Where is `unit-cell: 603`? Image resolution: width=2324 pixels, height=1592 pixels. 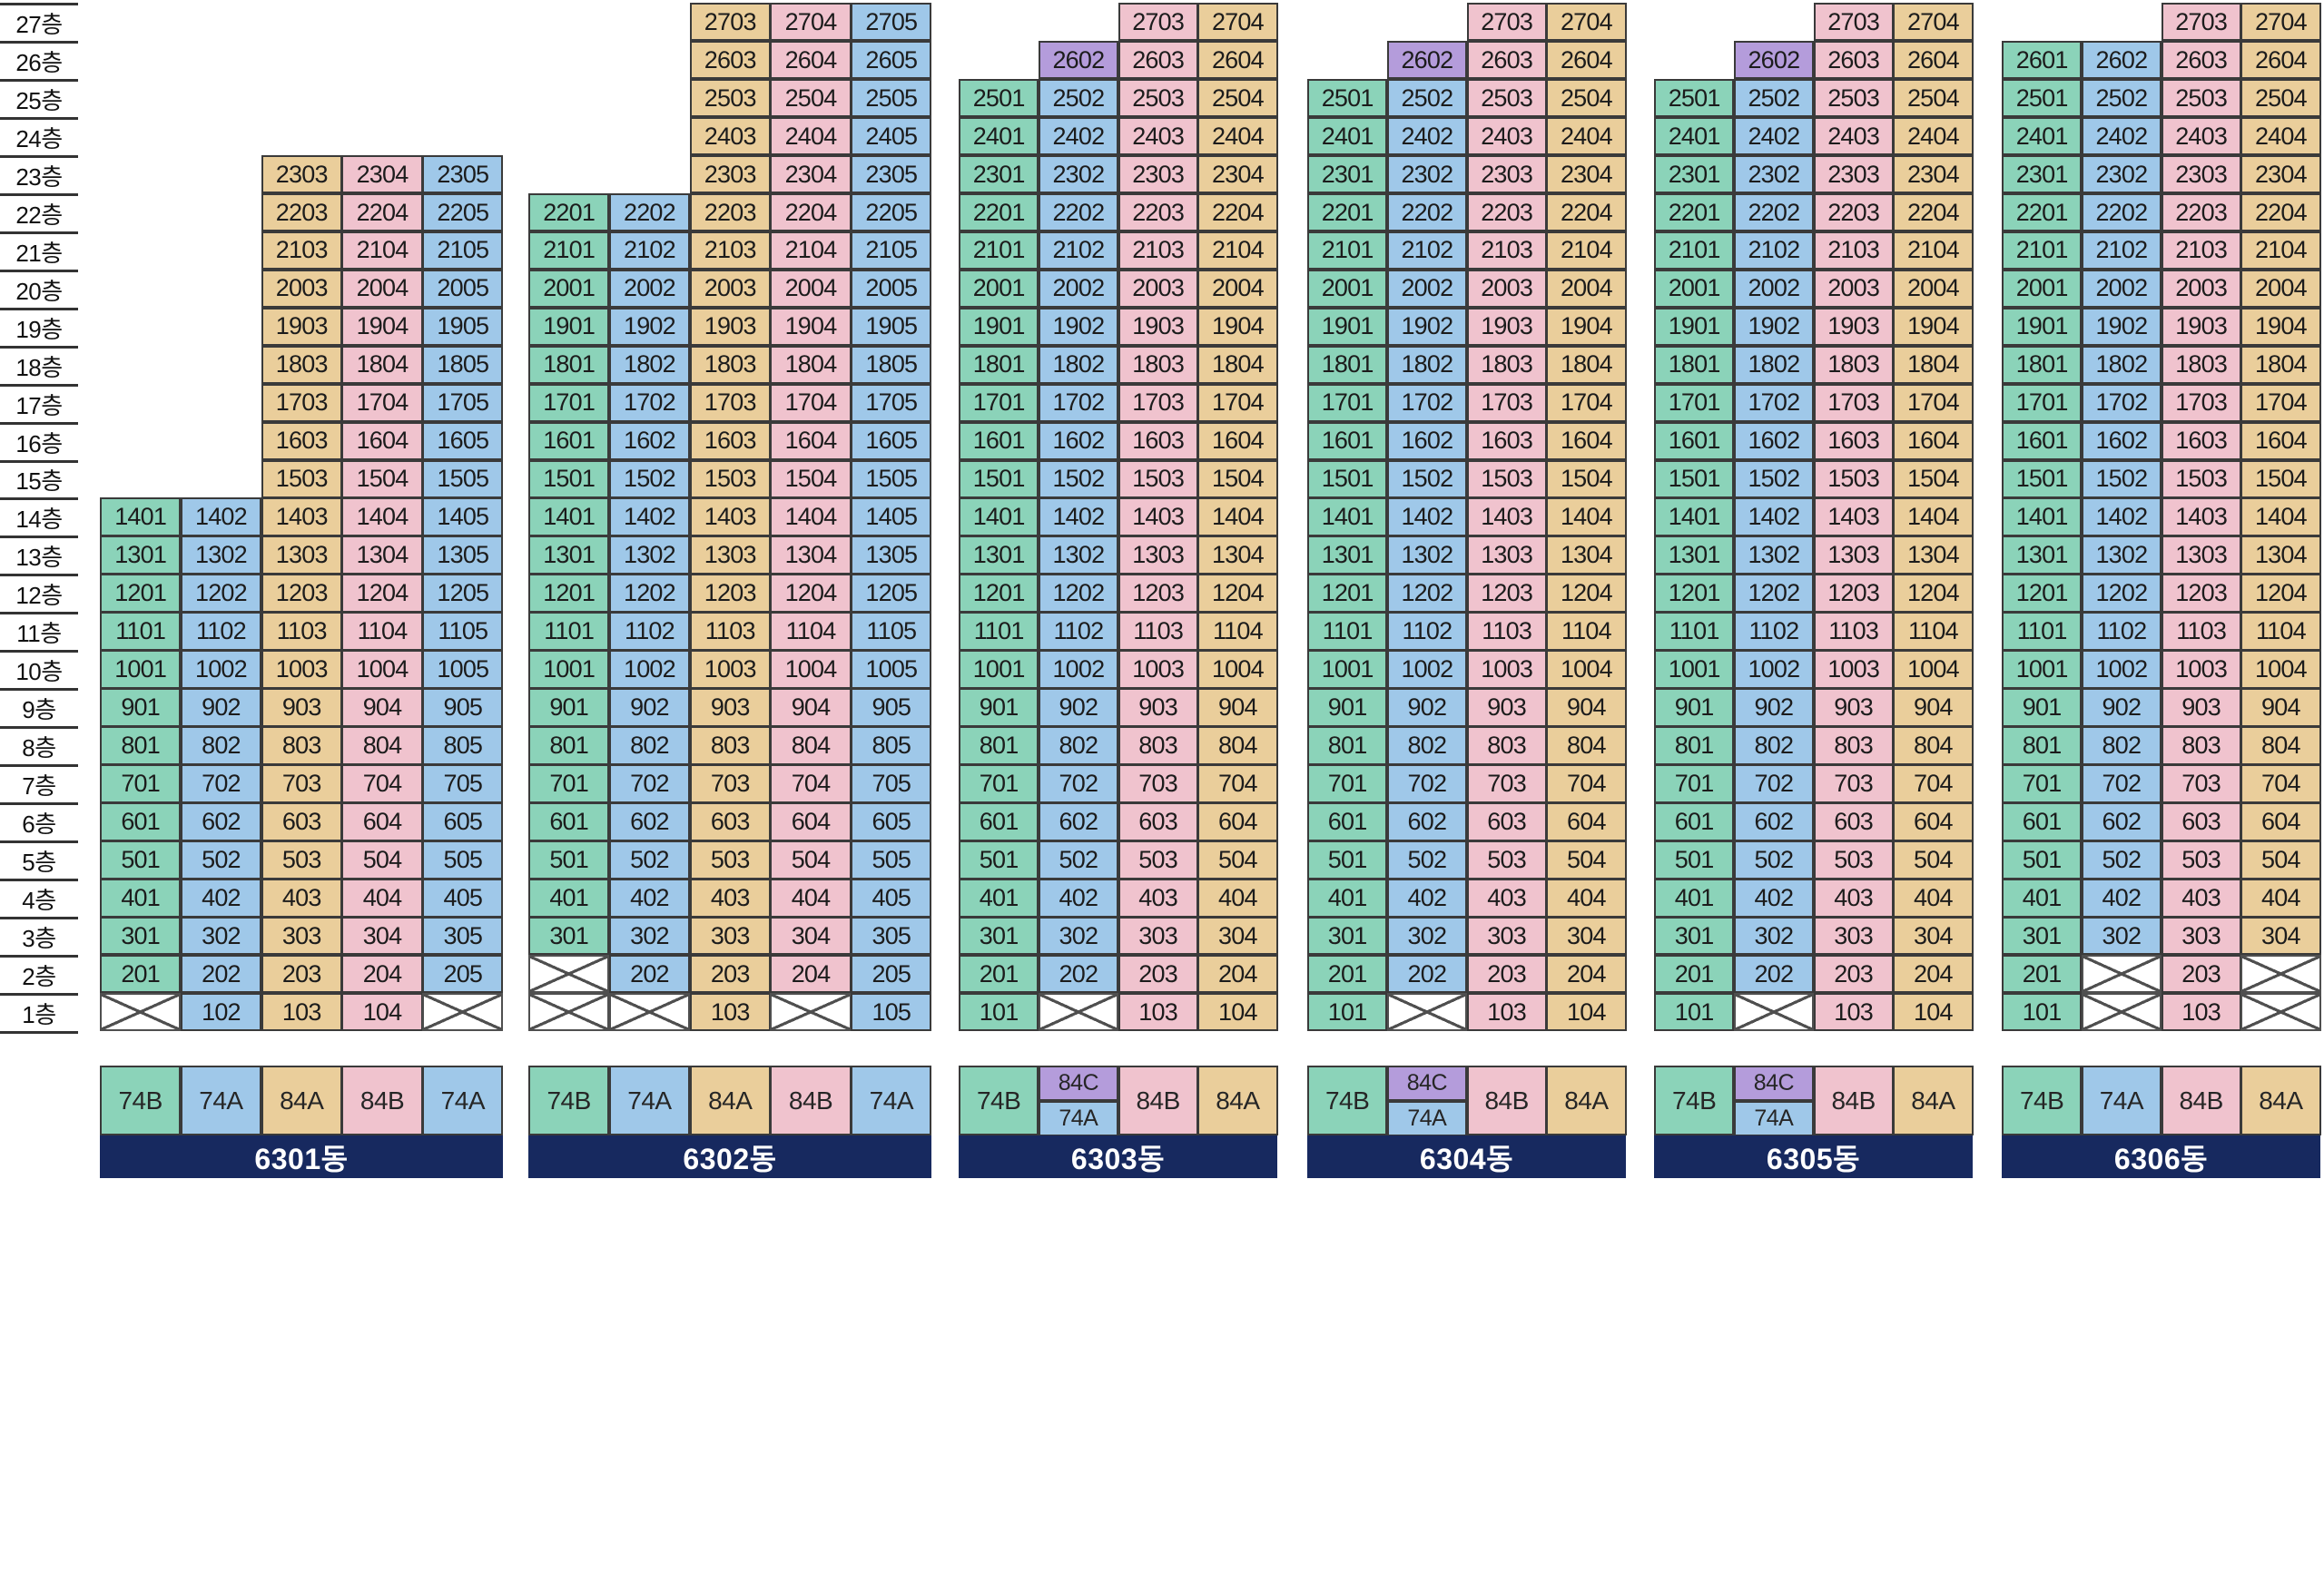 unit-cell: 603 is located at coordinates (730, 821).